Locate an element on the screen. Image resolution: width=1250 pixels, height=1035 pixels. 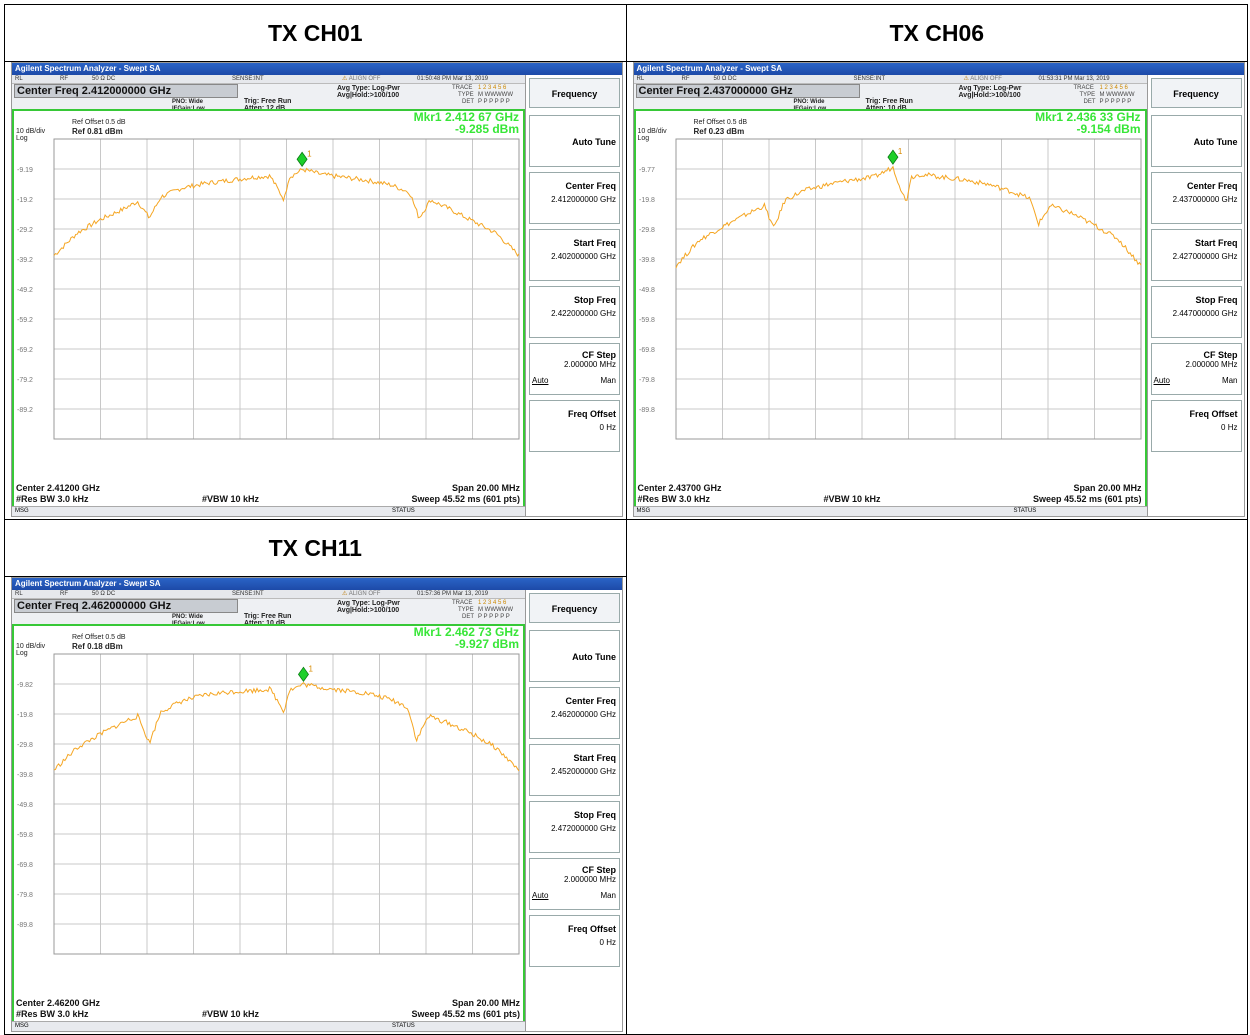
start-freq-button: Start Freq 2.402000000 GHz is located at coordinates (574, 255).